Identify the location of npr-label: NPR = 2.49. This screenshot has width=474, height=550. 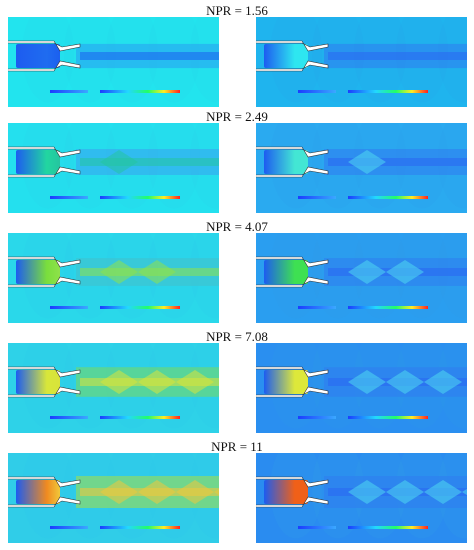
(237, 116).